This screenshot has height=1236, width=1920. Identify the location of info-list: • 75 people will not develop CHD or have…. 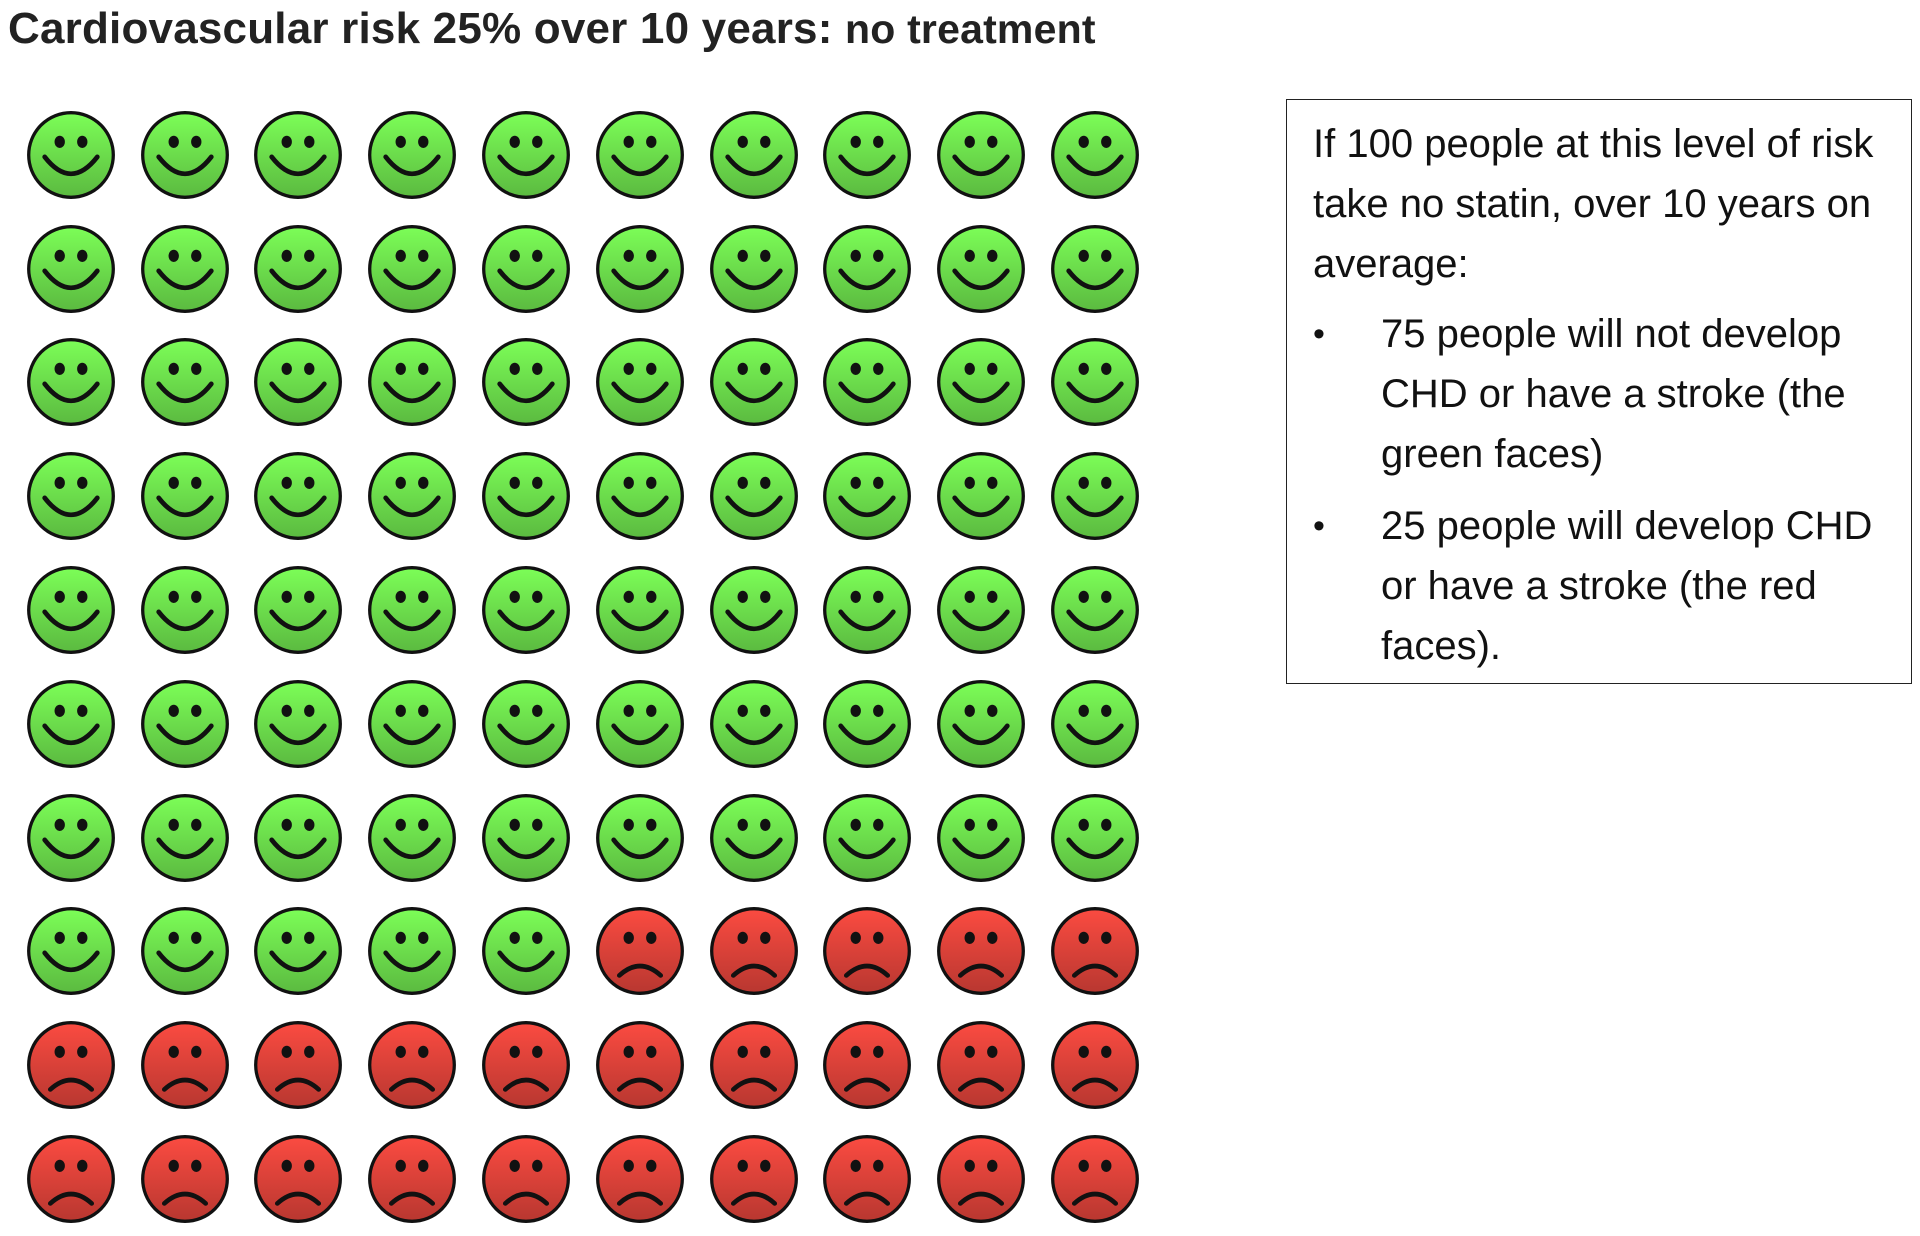
(1602, 490).